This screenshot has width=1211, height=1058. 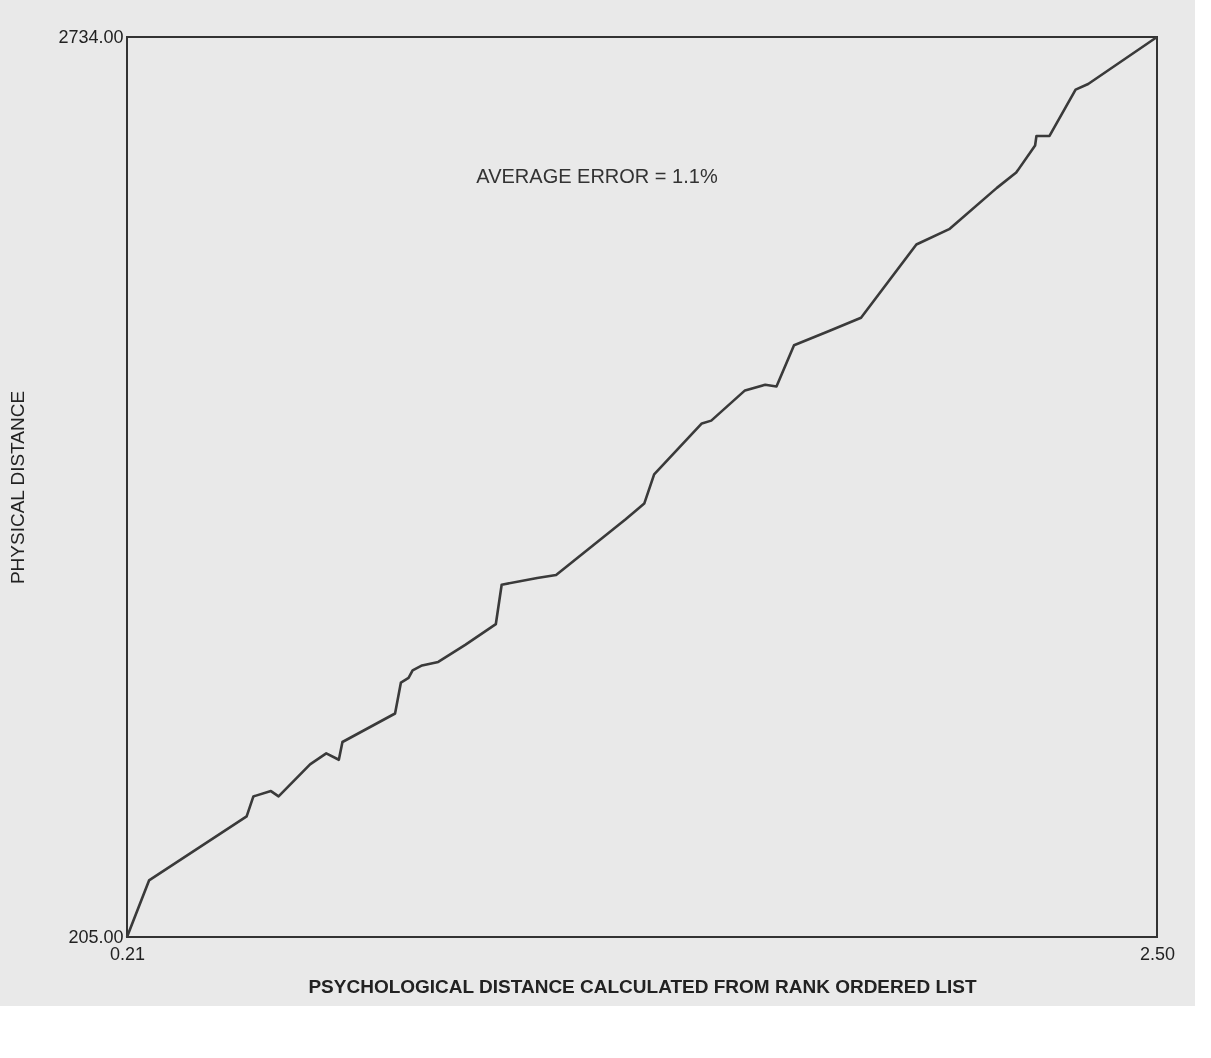 What do you see at coordinates (18, 487) in the screenshot?
I see `y-axis-title: PHYSICAL DISTANCE` at bounding box center [18, 487].